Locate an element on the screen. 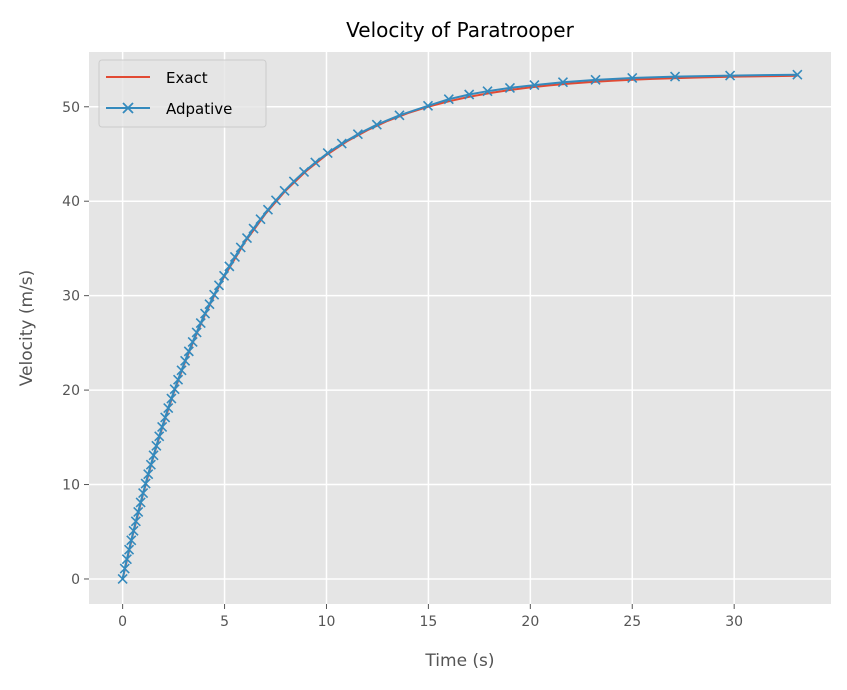 The height and width of the screenshot is (690, 847). x-tick-label: 15 is located at coordinates (428, 622).